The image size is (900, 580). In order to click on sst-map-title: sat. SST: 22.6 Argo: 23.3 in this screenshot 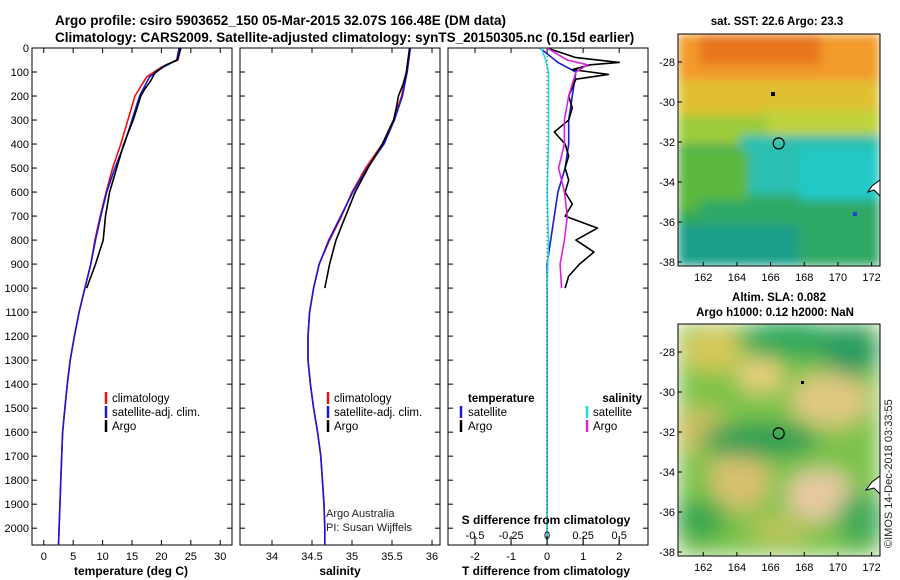, I will do `click(777, 22)`.